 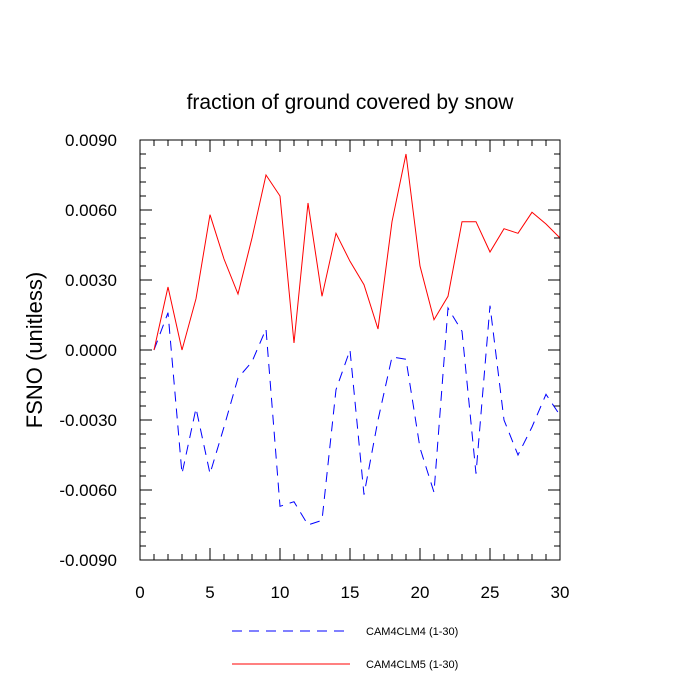 I want to click on x-tick-label: 0, so click(x=139, y=592).